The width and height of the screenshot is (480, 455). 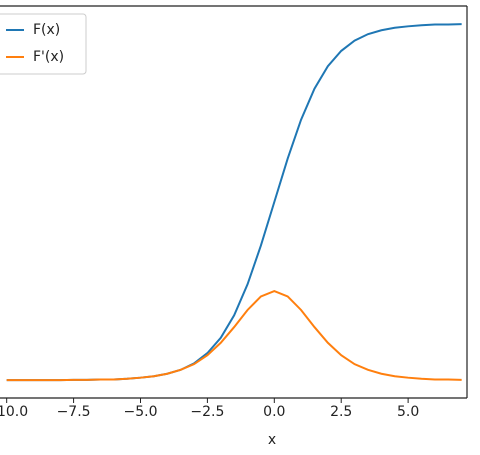 What do you see at coordinates (74, 412) in the screenshot?
I see `x-tick-label: −7.5` at bounding box center [74, 412].